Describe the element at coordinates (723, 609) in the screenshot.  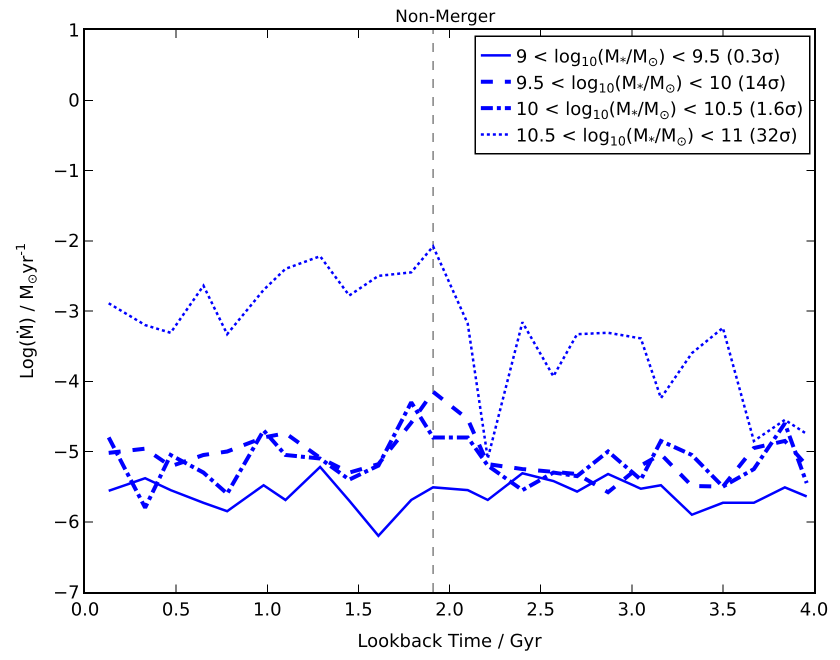
I see `x-tick-label: 3.5` at that location.